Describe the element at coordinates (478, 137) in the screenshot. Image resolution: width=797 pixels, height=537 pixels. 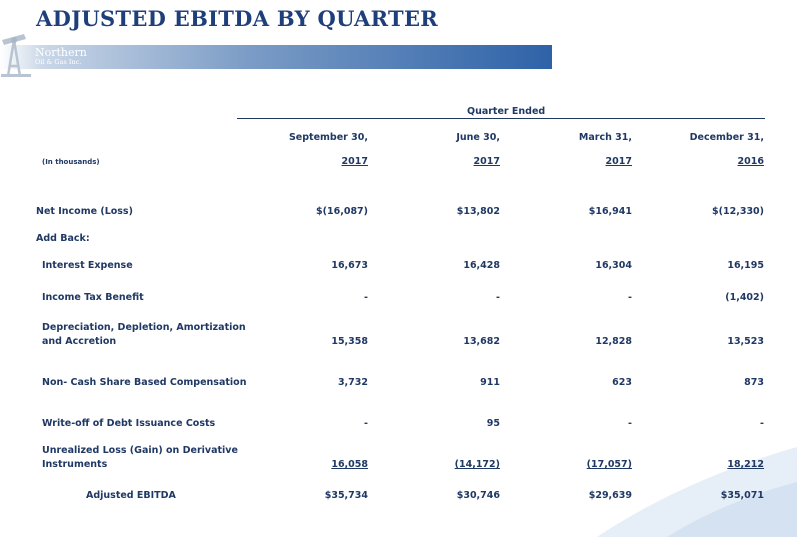
I see `column-header-2: June 30,` at that location.